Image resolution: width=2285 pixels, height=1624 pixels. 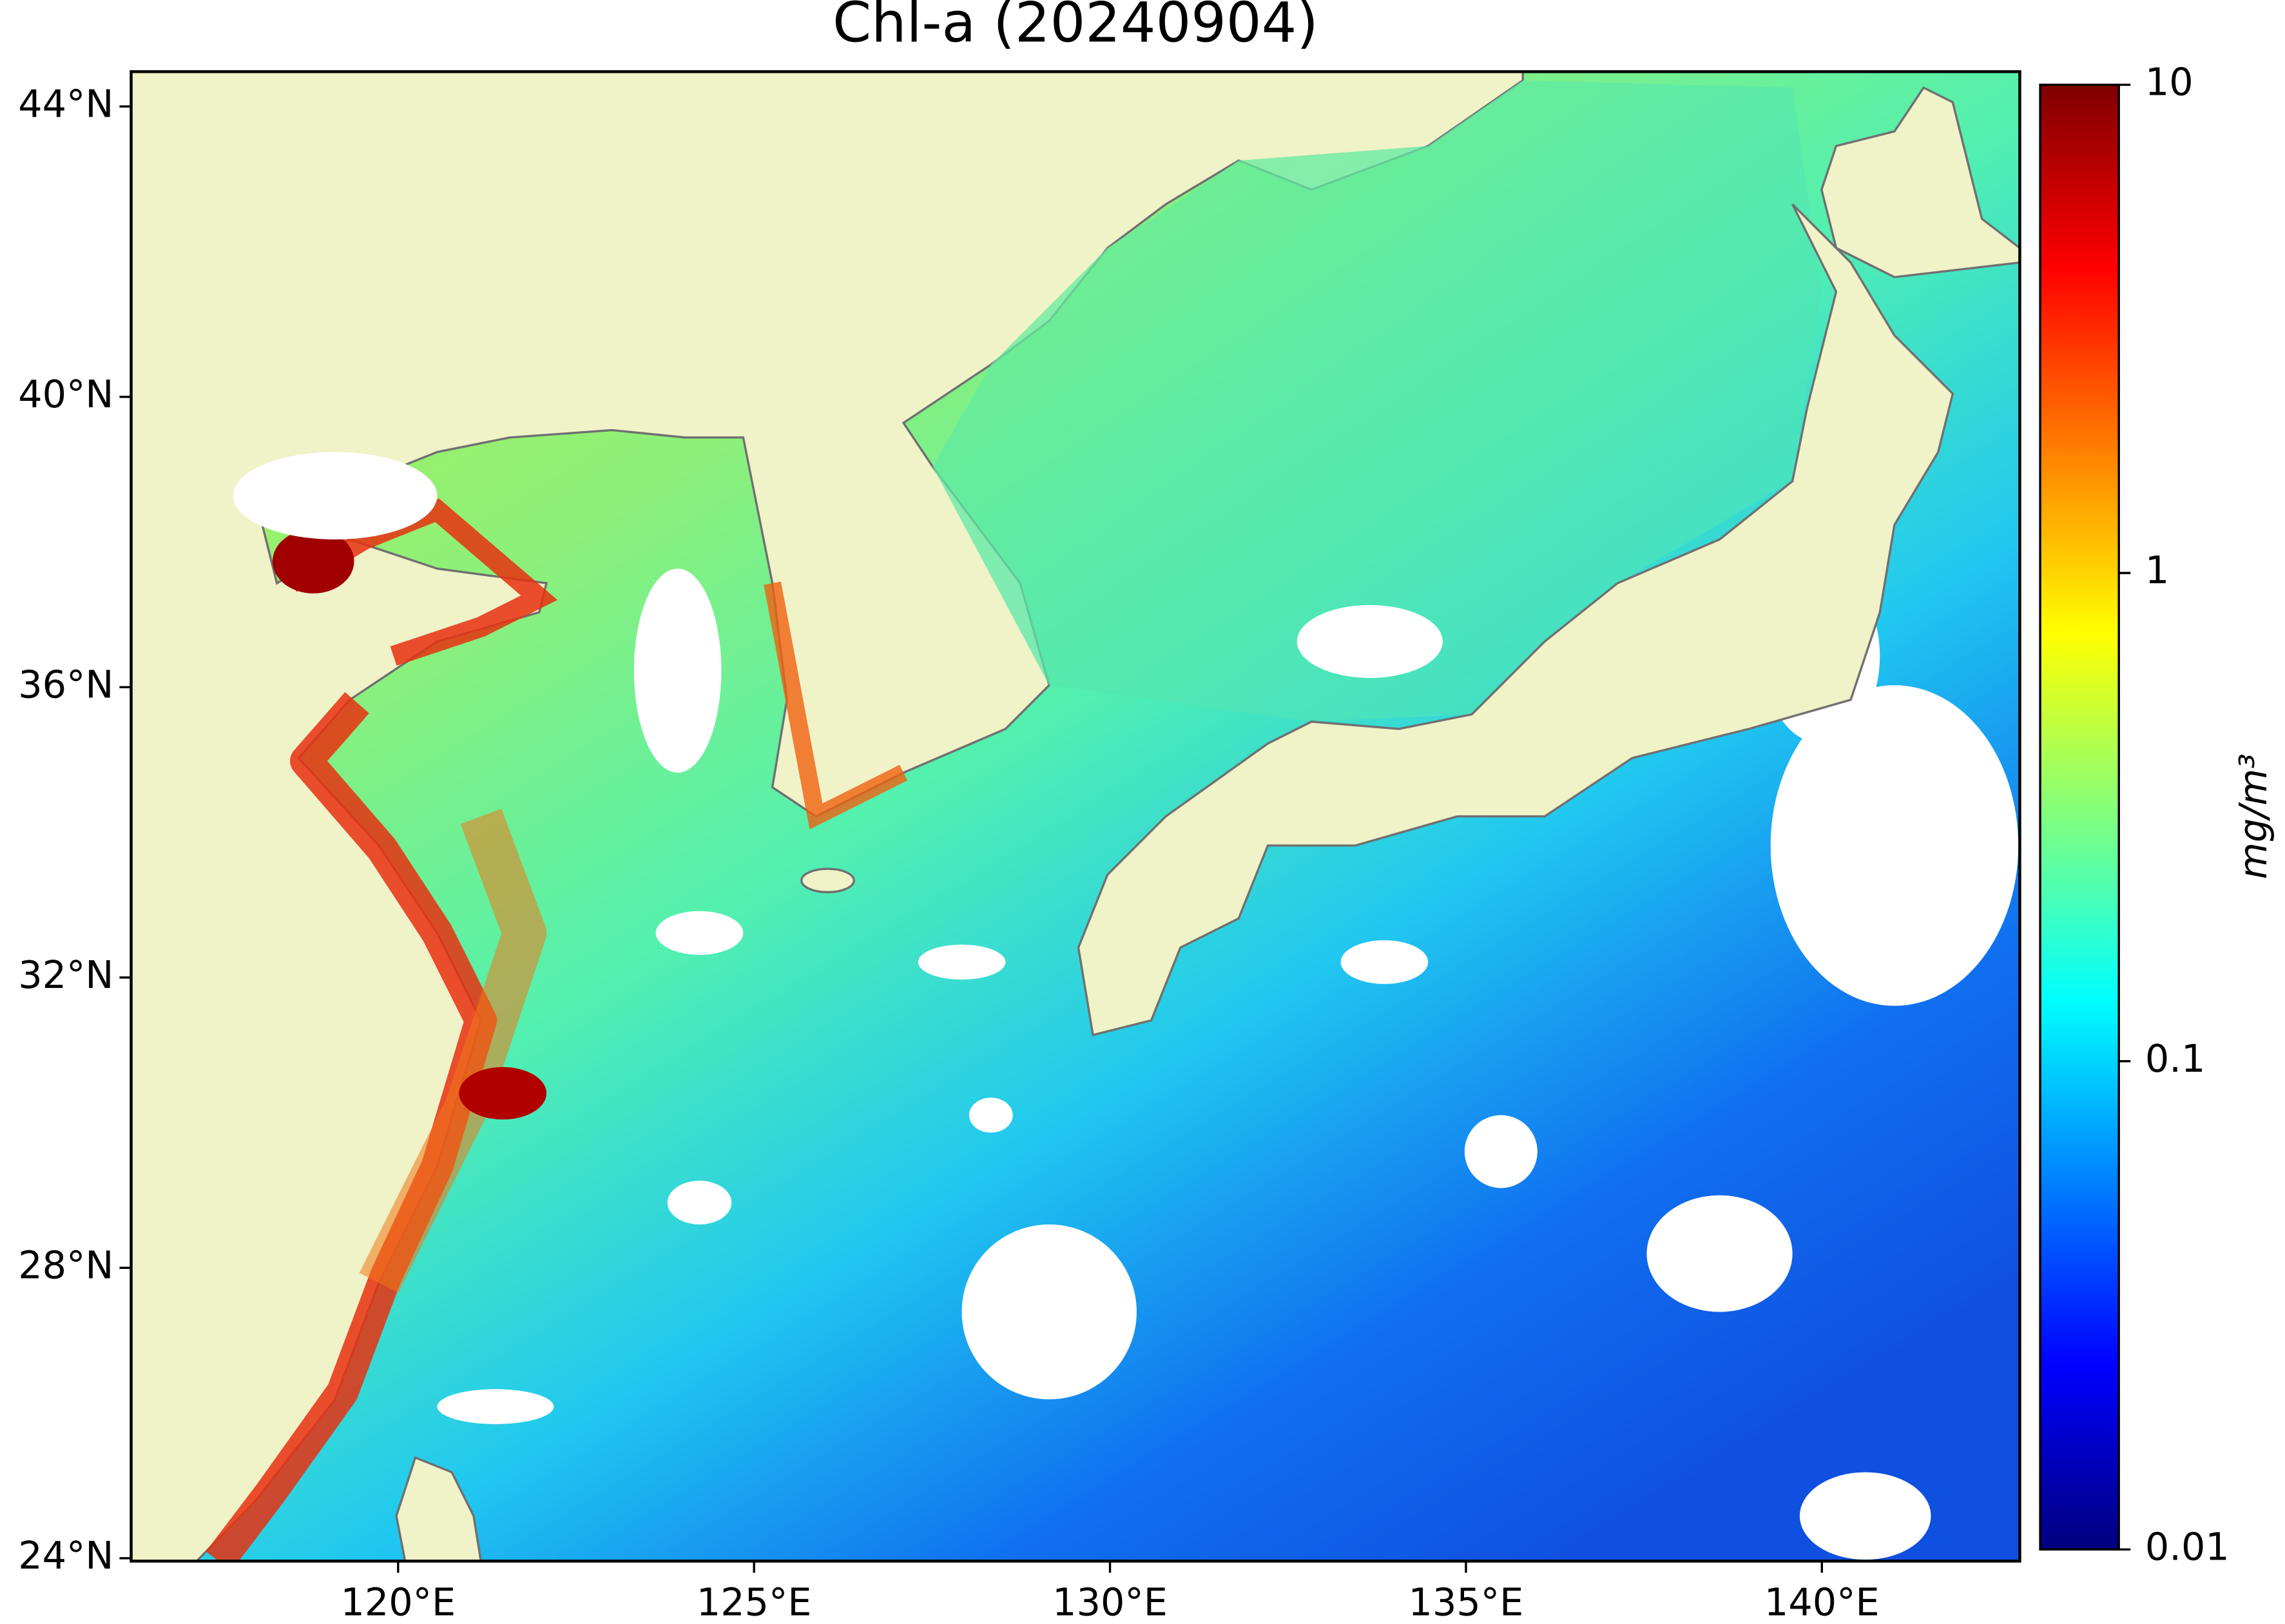 I want to click on y-tick-label: 40°N, so click(x=65, y=394).